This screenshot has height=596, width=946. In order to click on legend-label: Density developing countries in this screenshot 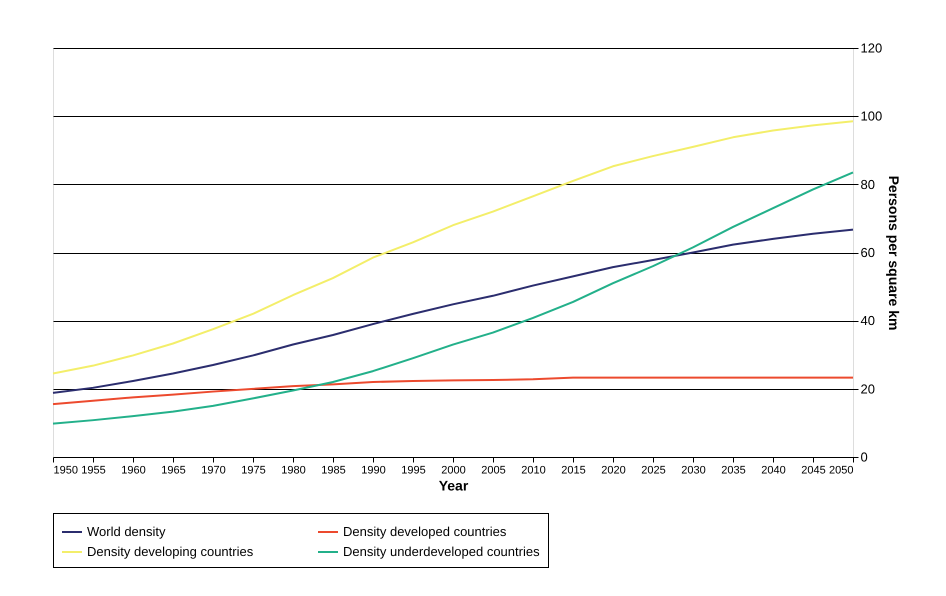, I will do `click(170, 551)`.